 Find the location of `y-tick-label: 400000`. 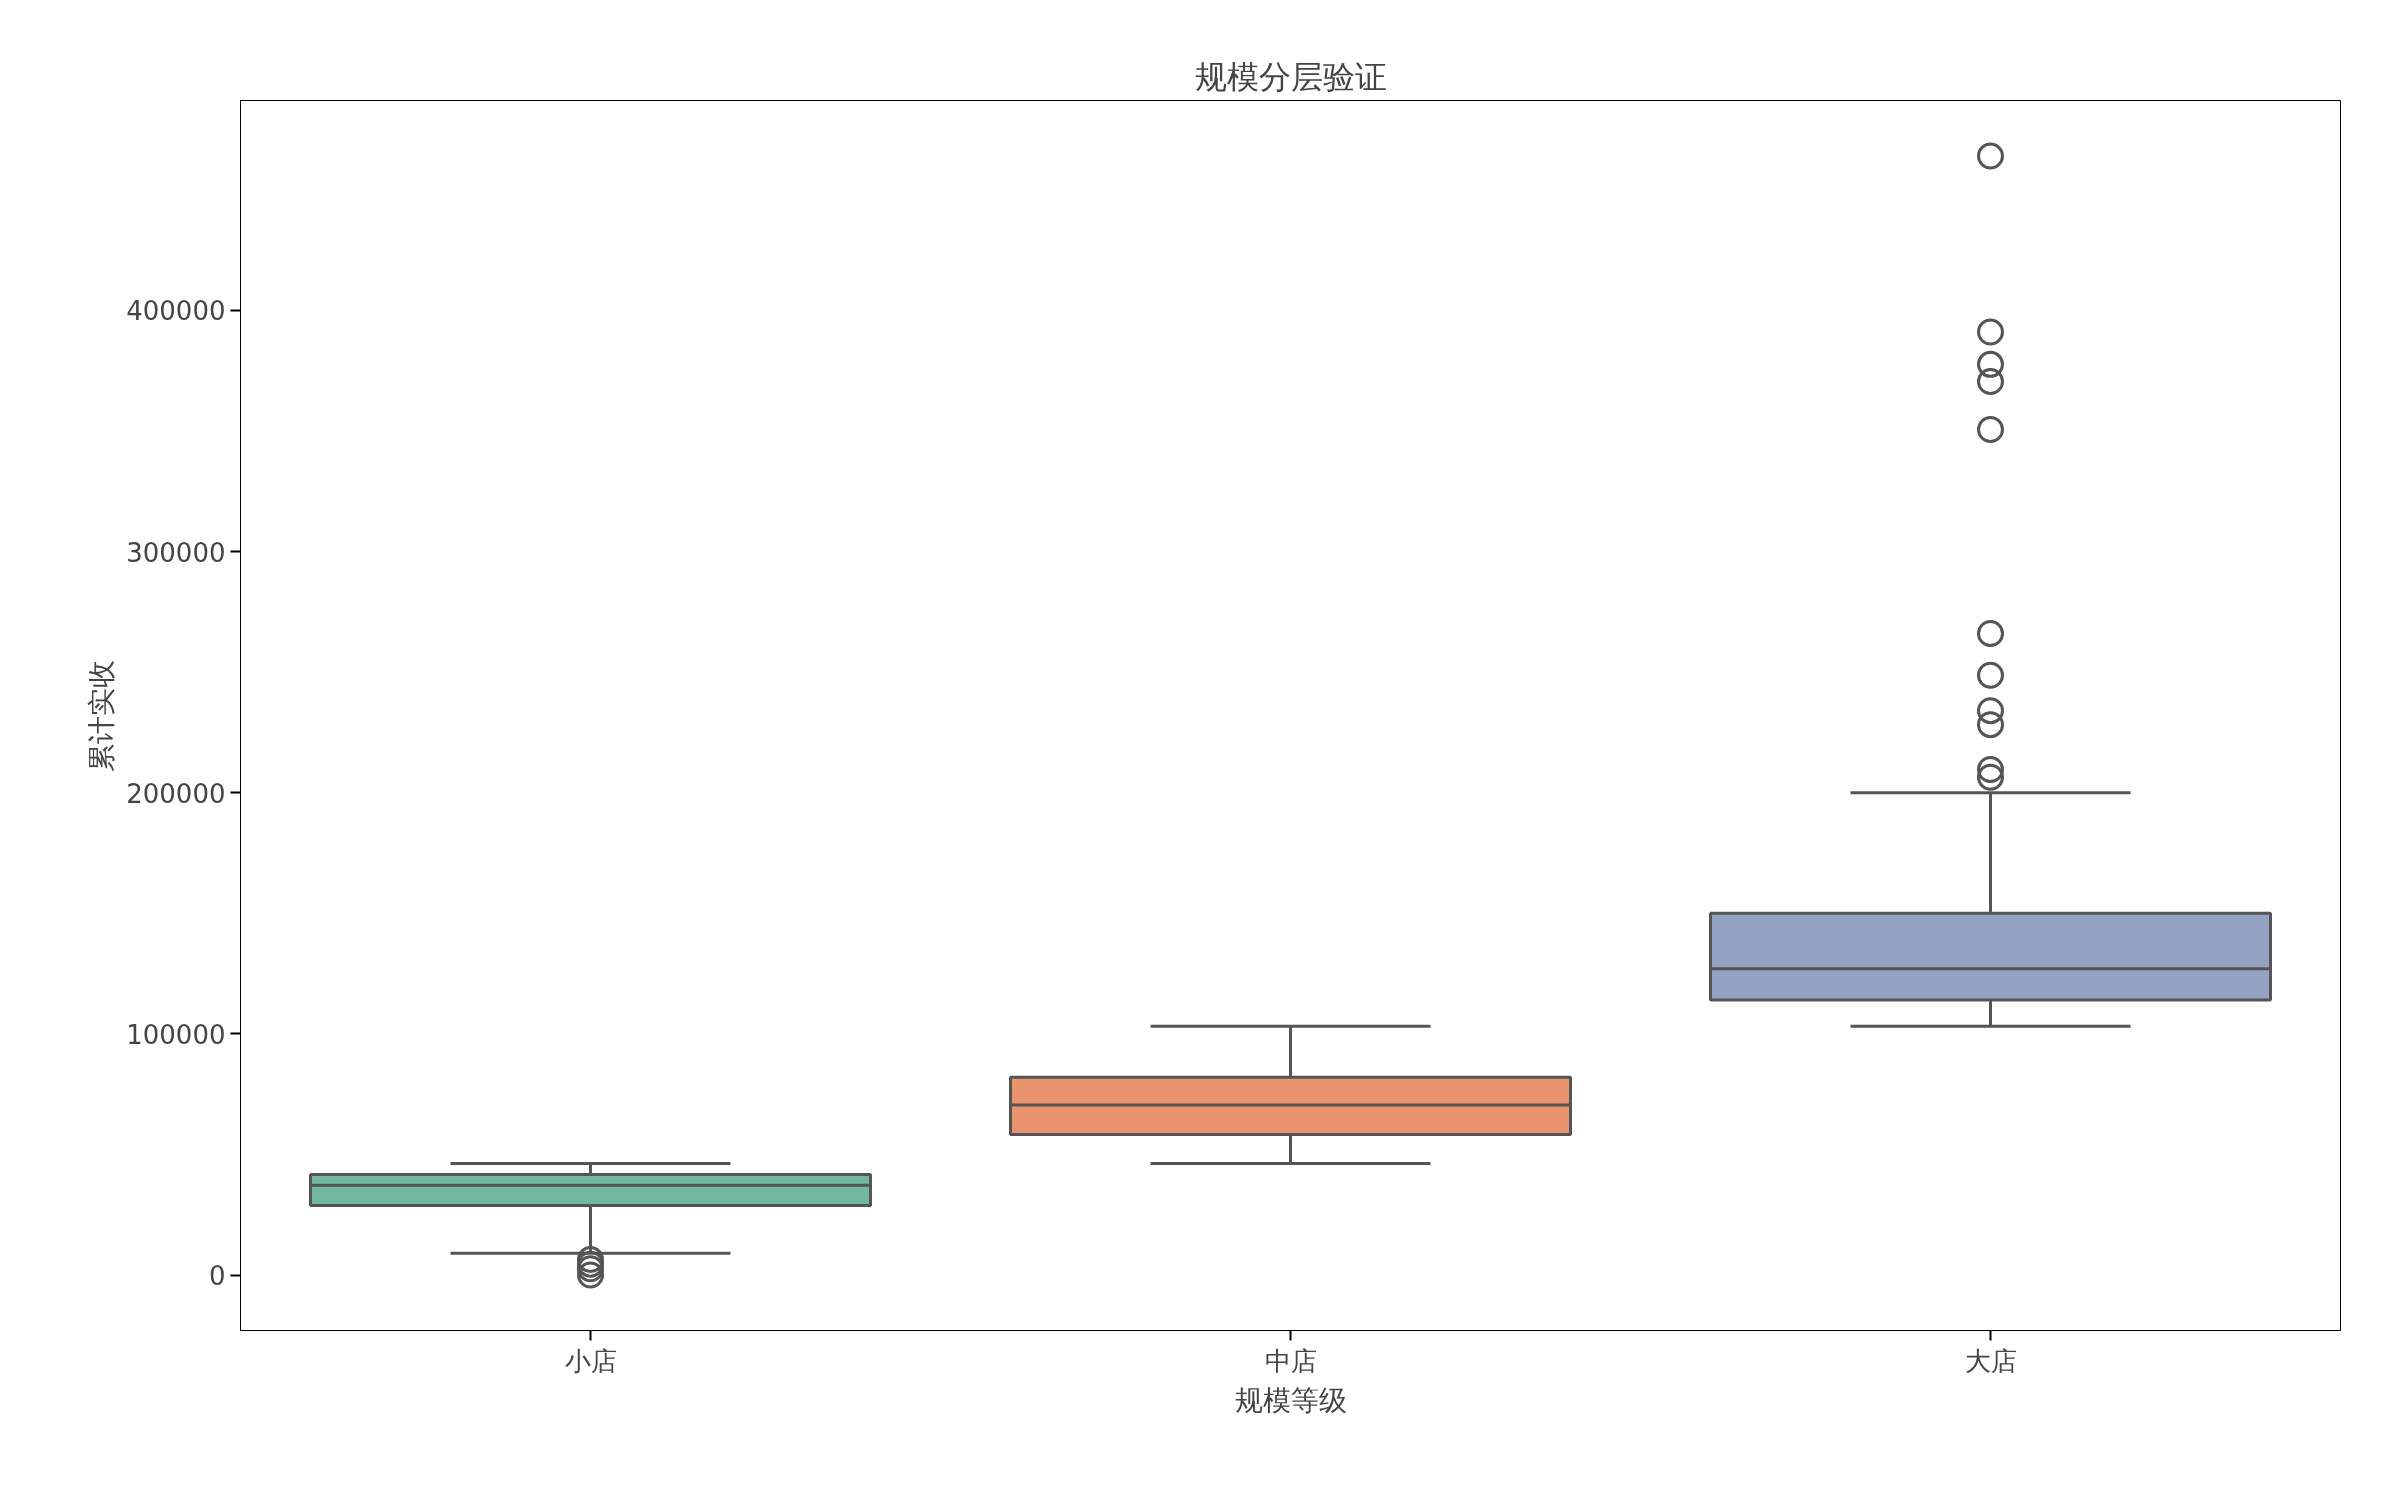

y-tick-label: 400000 is located at coordinates (176, 311).